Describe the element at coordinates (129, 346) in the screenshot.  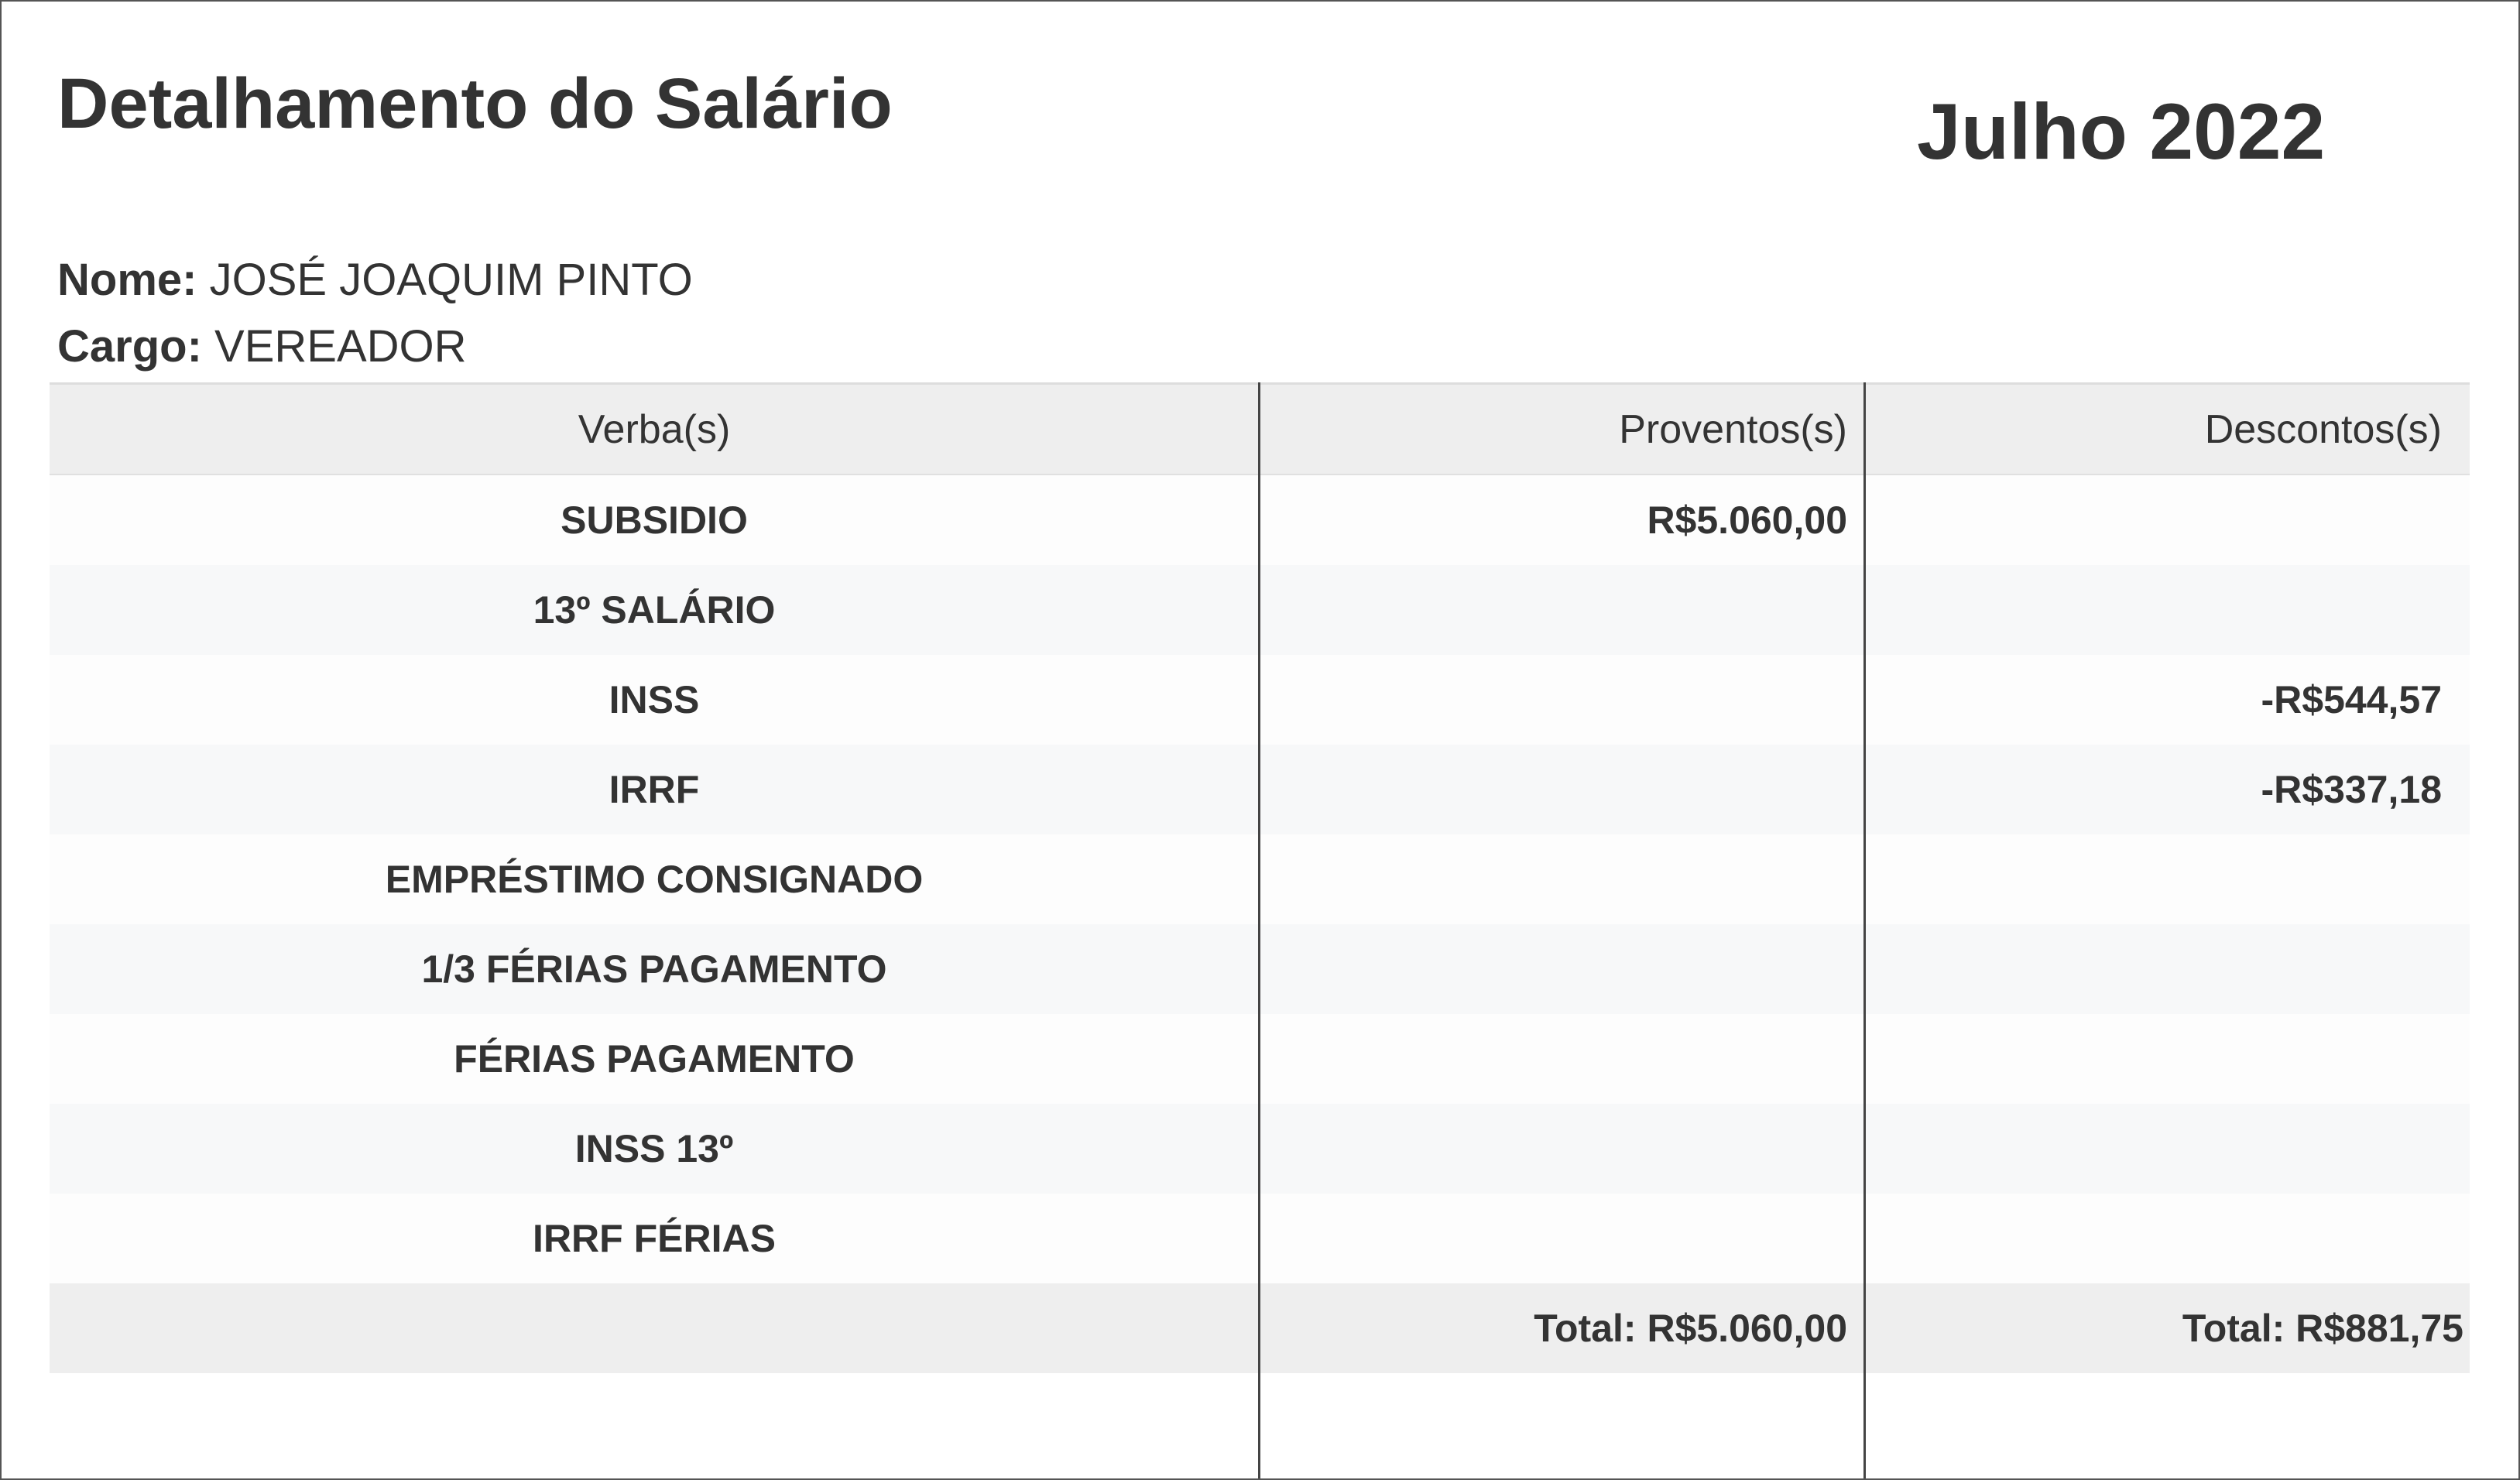
I see `role-label: Cargo:` at that location.